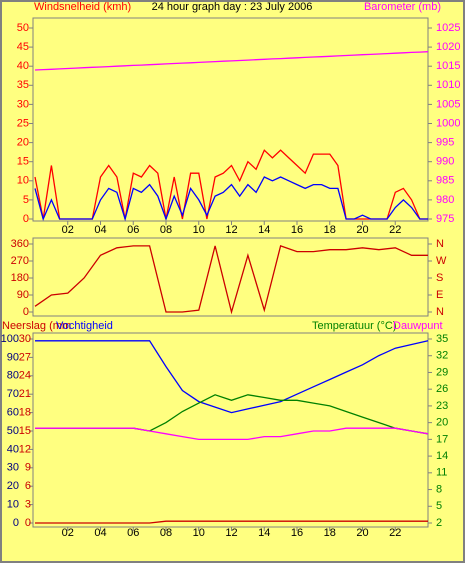 This screenshot has height=563, width=465. Describe the element at coordinates (25, 357) in the screenshot. I see `y3-tick-label: 27` at that location.